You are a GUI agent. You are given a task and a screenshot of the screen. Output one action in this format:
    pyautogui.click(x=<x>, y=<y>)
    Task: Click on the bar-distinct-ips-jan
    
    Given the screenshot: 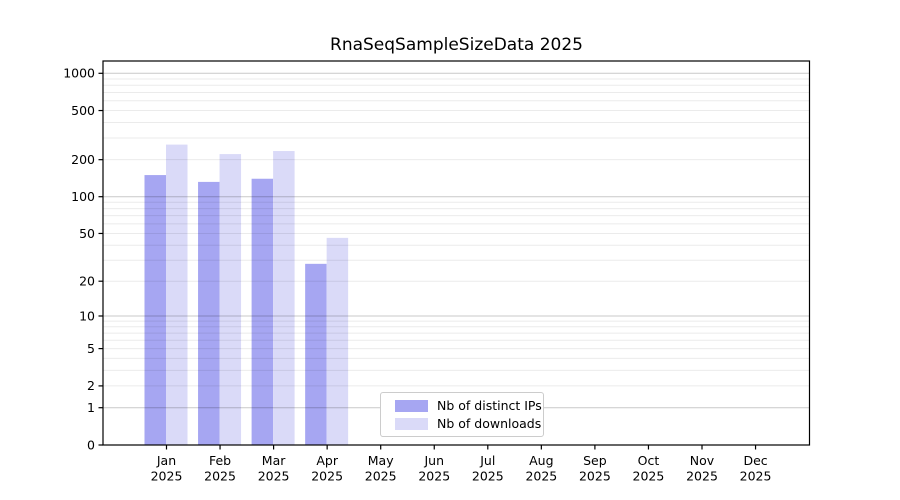 What is the action you would take?
    pyautogui.click(x=155, y=310)
    